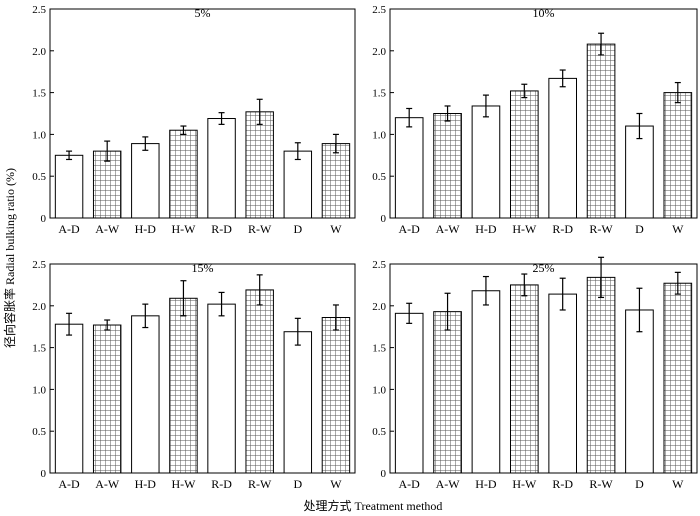 Image resolution: width=700 pixels, height=516 pixels. Describe the element at coordinates (9, 258) in the screenshot. I see `y-axis-label: 径向容胀率 Radial bulking ratio (%)` at that location.